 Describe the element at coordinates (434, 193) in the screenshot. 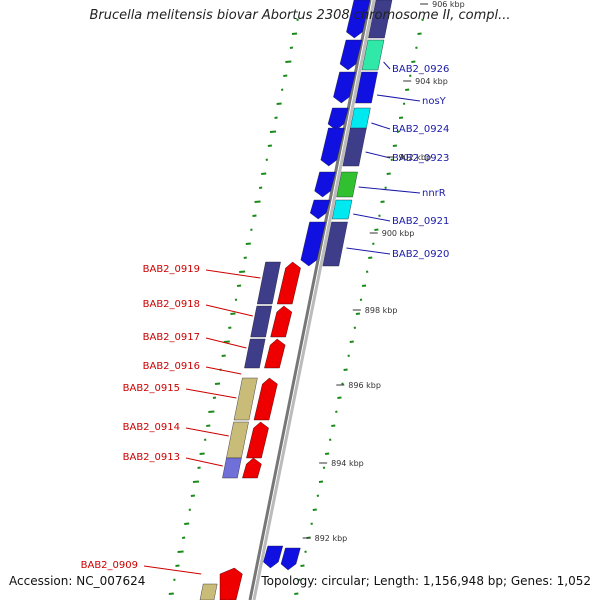

I see `forward-gene-label: nnrR` at that location.